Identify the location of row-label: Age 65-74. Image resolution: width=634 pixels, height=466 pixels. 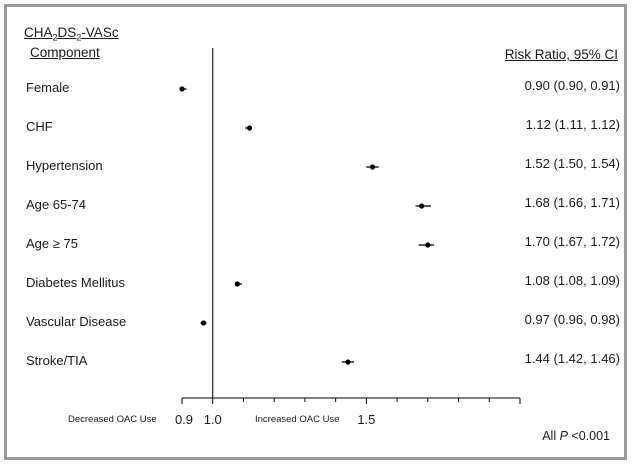
(56, 204).